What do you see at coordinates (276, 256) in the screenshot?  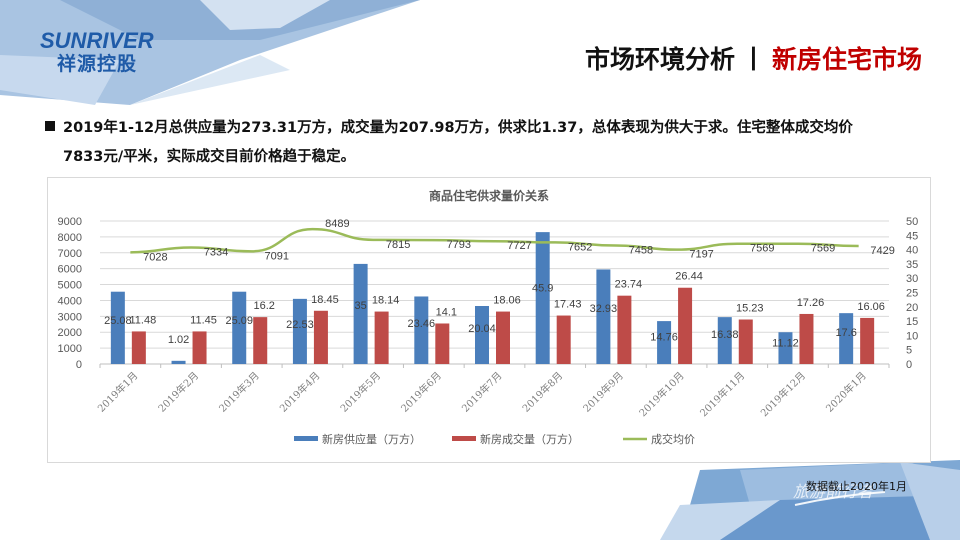 I see `svg-text: 7091` at bounding box center [276, 256].